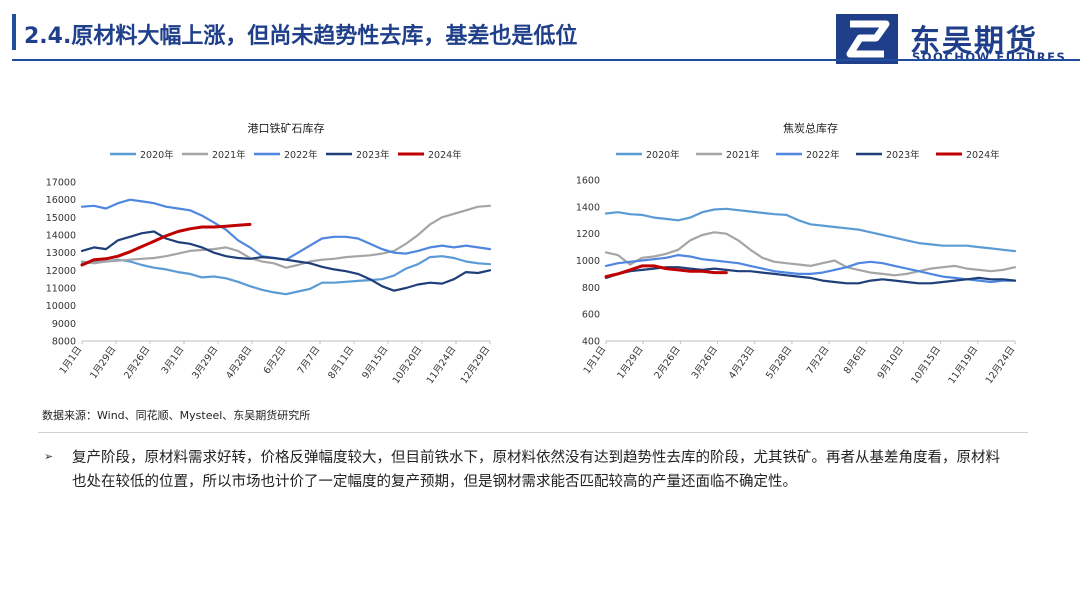 The image size is (1080, 608). What do you see at coordinates (64, 342) in the screenshot?
I see `y-tick-label: 8000` at bounding box center [64, 342].